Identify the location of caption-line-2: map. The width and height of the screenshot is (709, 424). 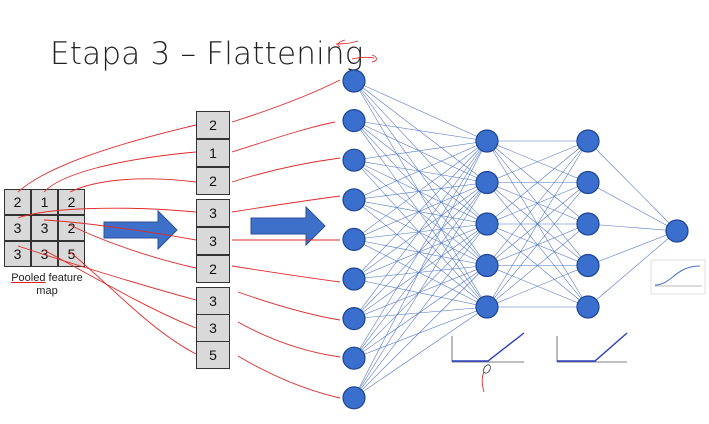
(47, 291).